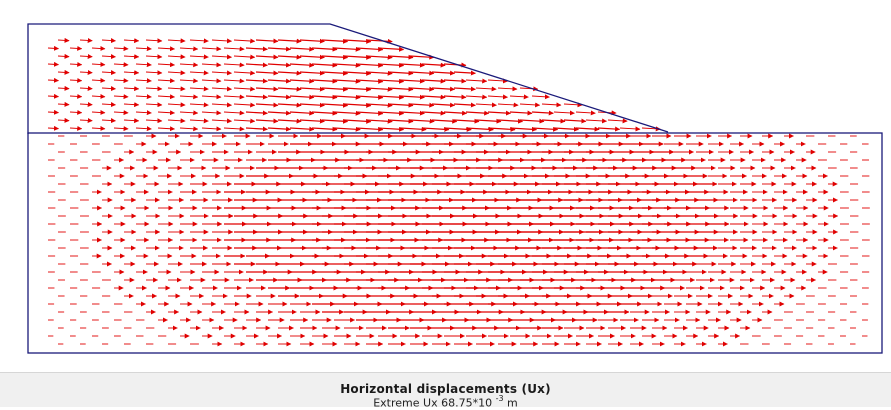 Image resolution: width=891 pixels, height=410 pixels. What do you see at coordinates (434, 403) in the screenshot?
I see `extreme-prefix: Extreme Ux 68.75*10` at bounding box center [434, 403].